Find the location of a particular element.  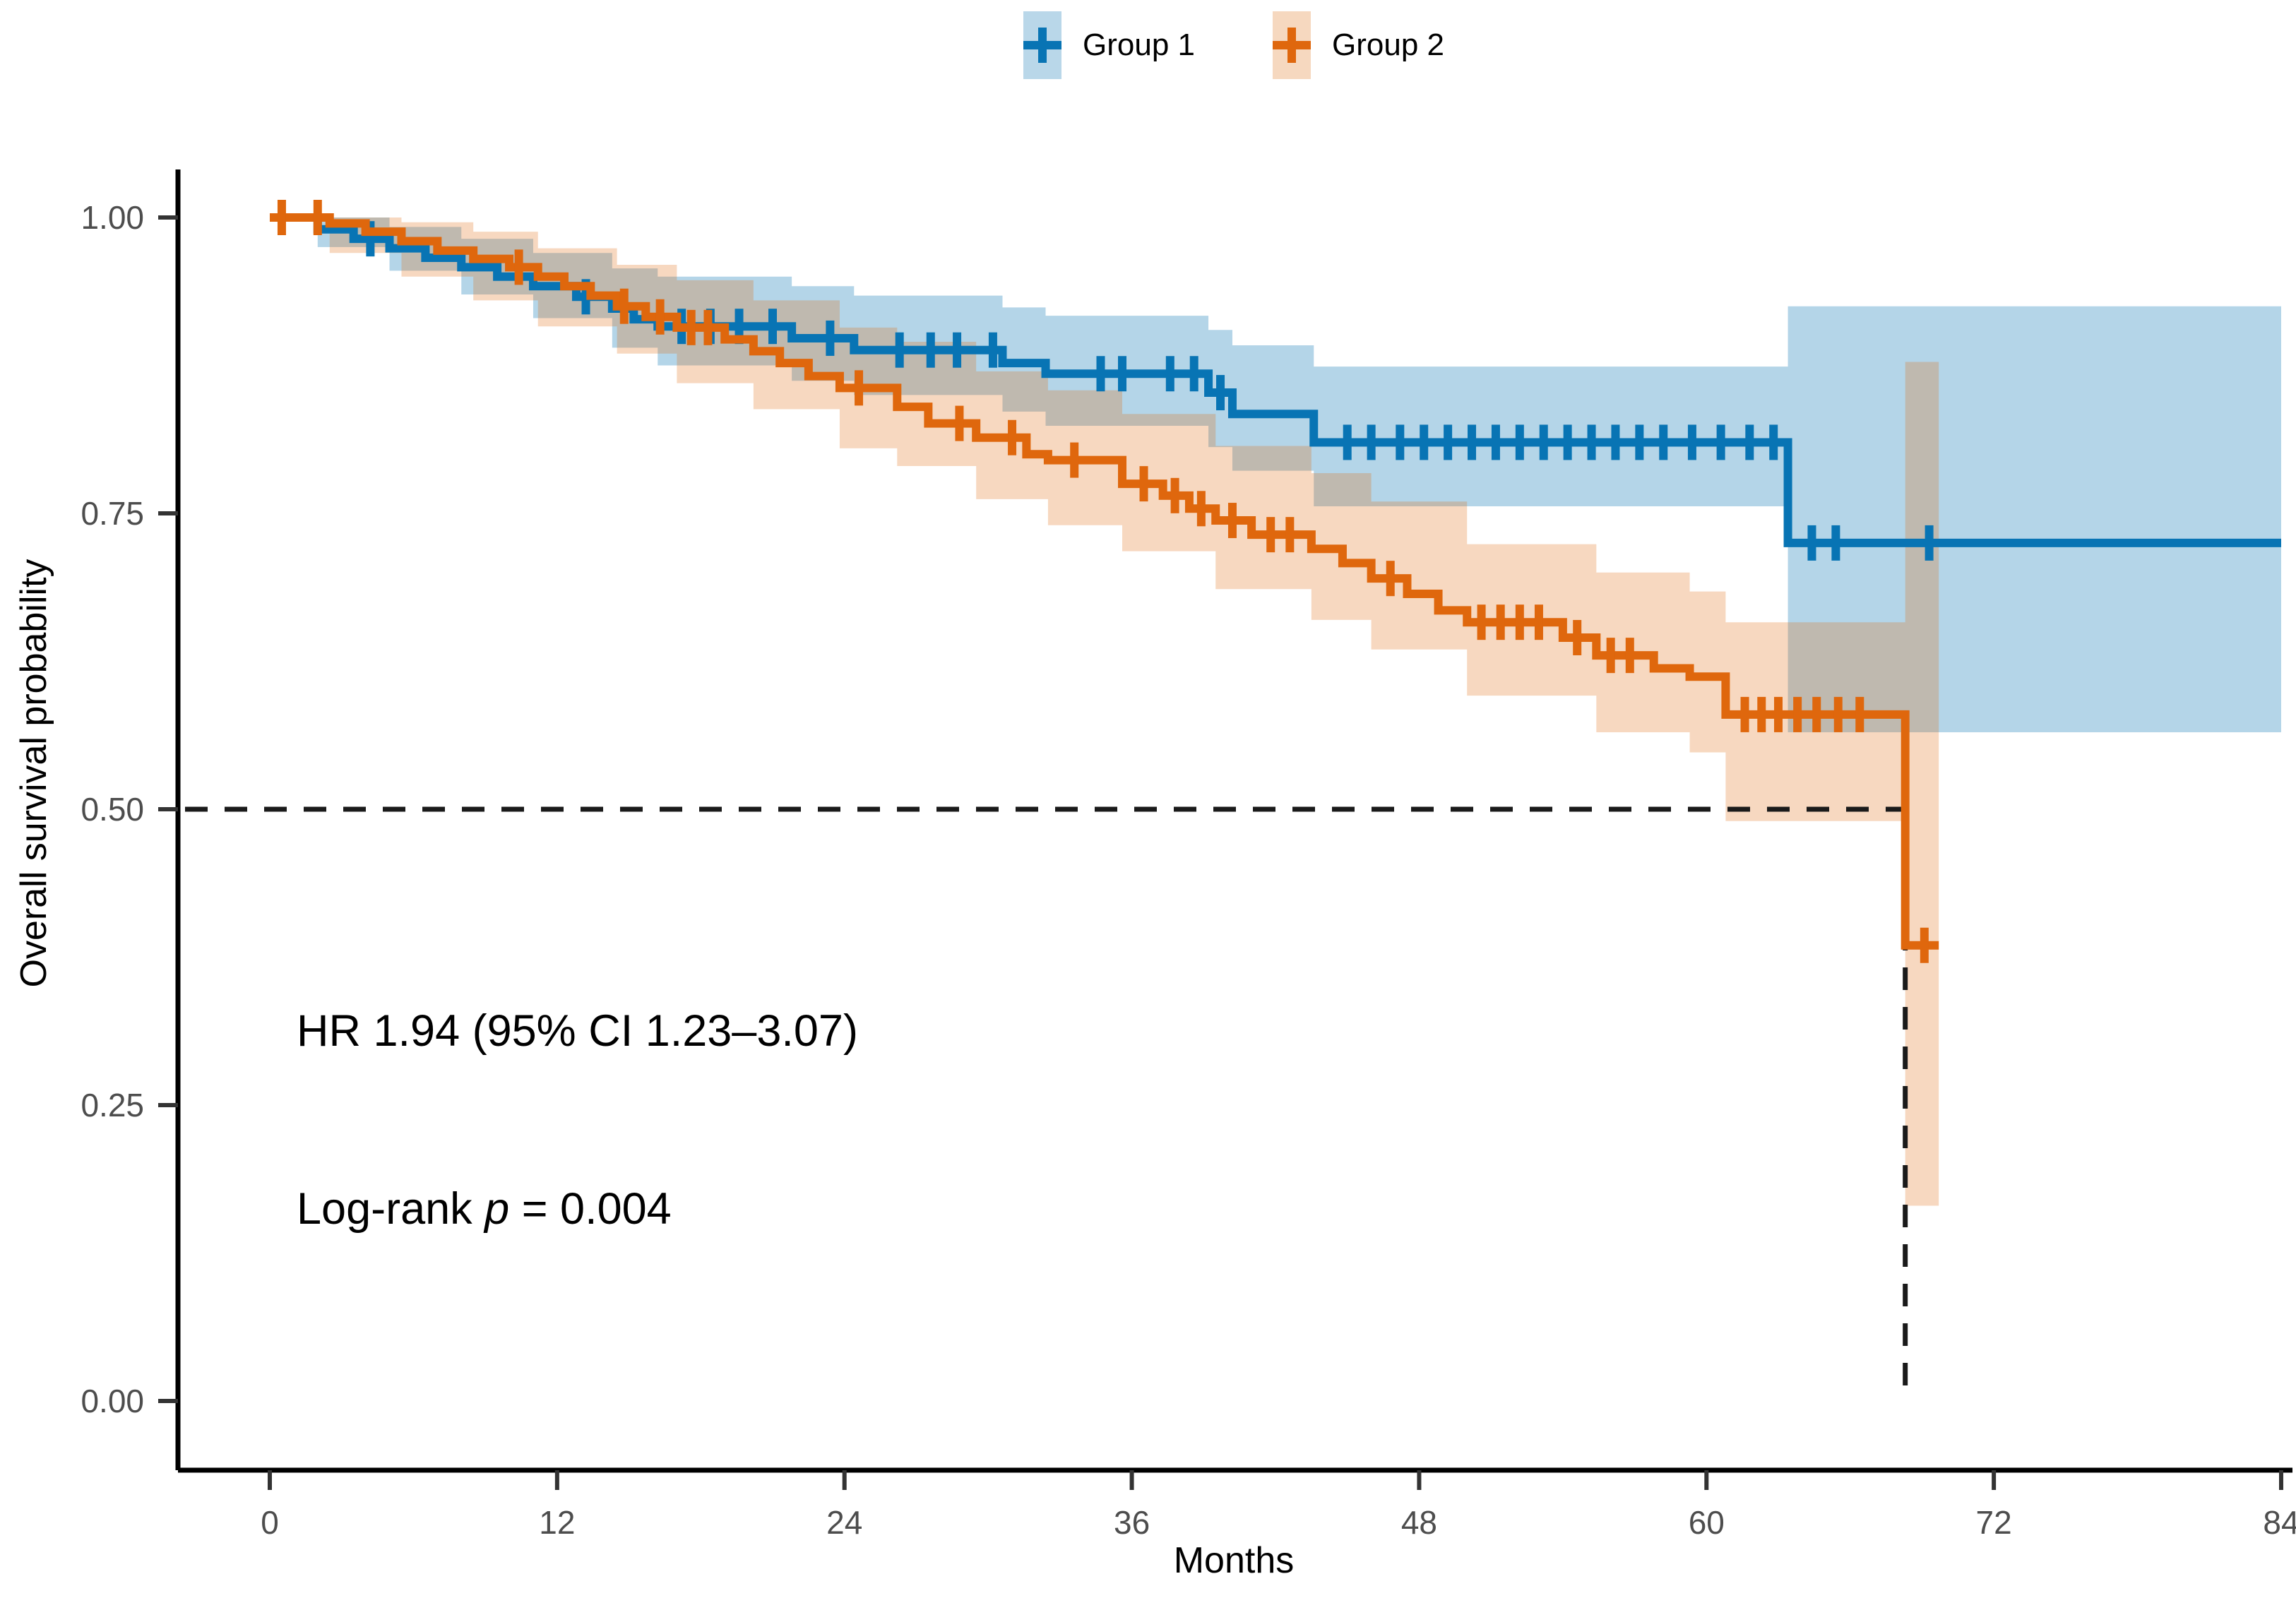

legend-label-group2: Group 2 is located at coordinates (1388, 45).